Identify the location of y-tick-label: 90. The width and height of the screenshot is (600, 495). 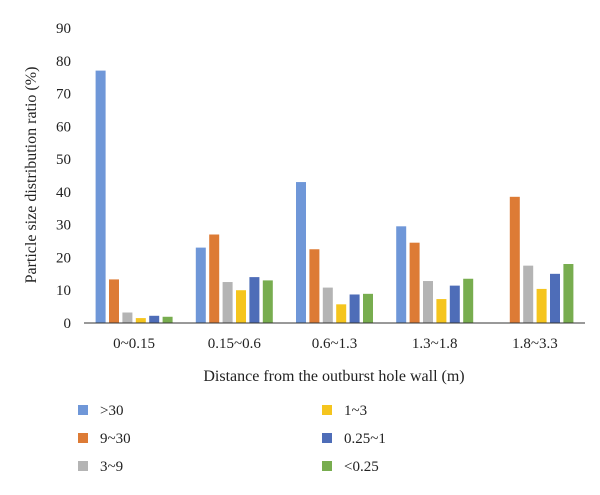
(63, 29).